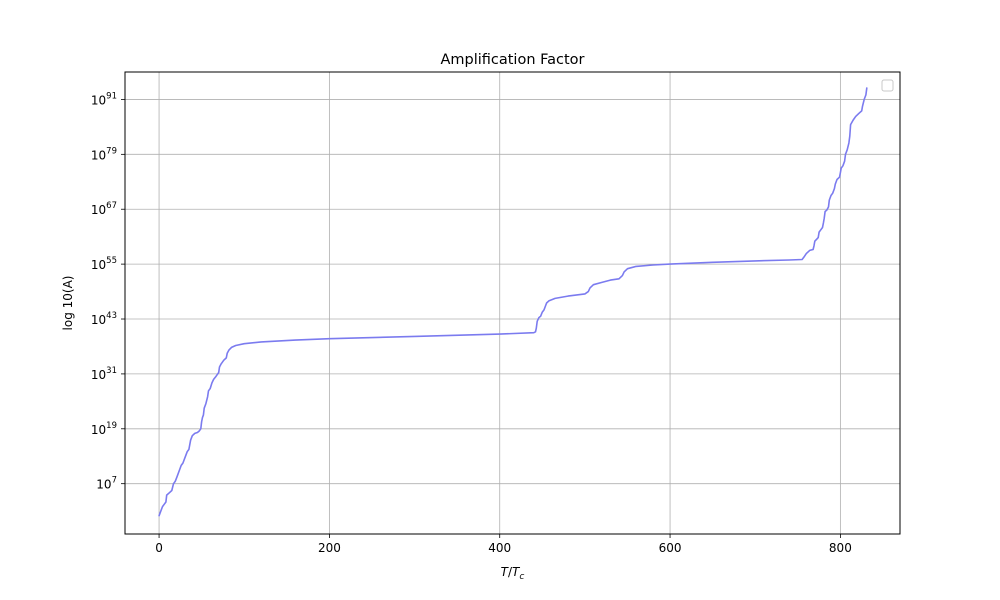 The image size is (1000, 600). What do you see at coordinates (104, 374) in the screenshot?
I see `y-tick-label: 1031` at bounding box center [104, 374].